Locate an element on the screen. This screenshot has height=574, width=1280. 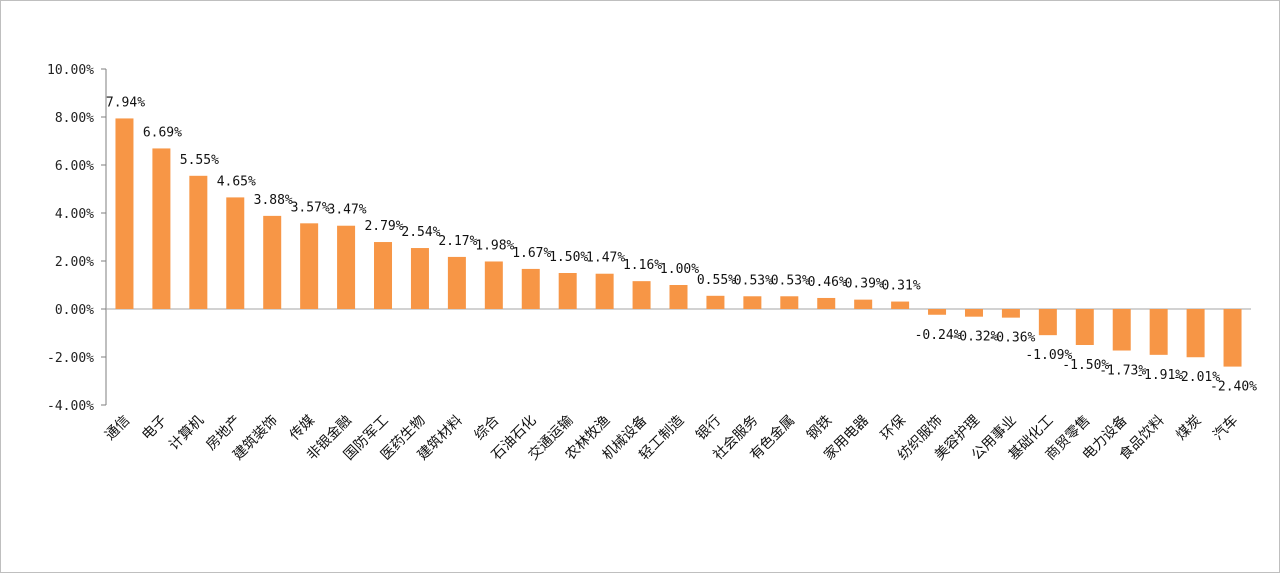
data-label: -2.40% is located at coordinates (1233, 387).